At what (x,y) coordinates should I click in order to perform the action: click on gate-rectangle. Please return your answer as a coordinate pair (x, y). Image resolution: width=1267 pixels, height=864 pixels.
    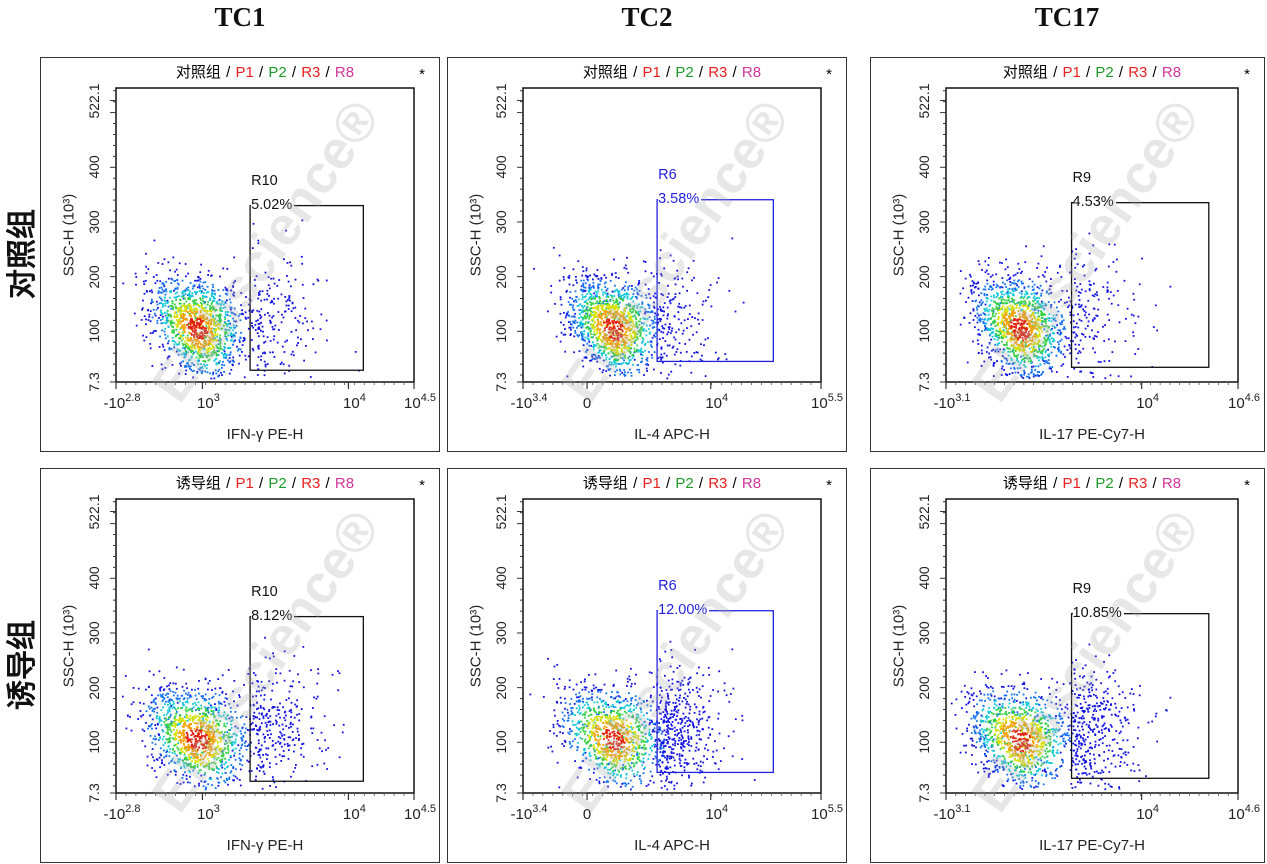
    Looking at the image, I should click on (1140, 285).